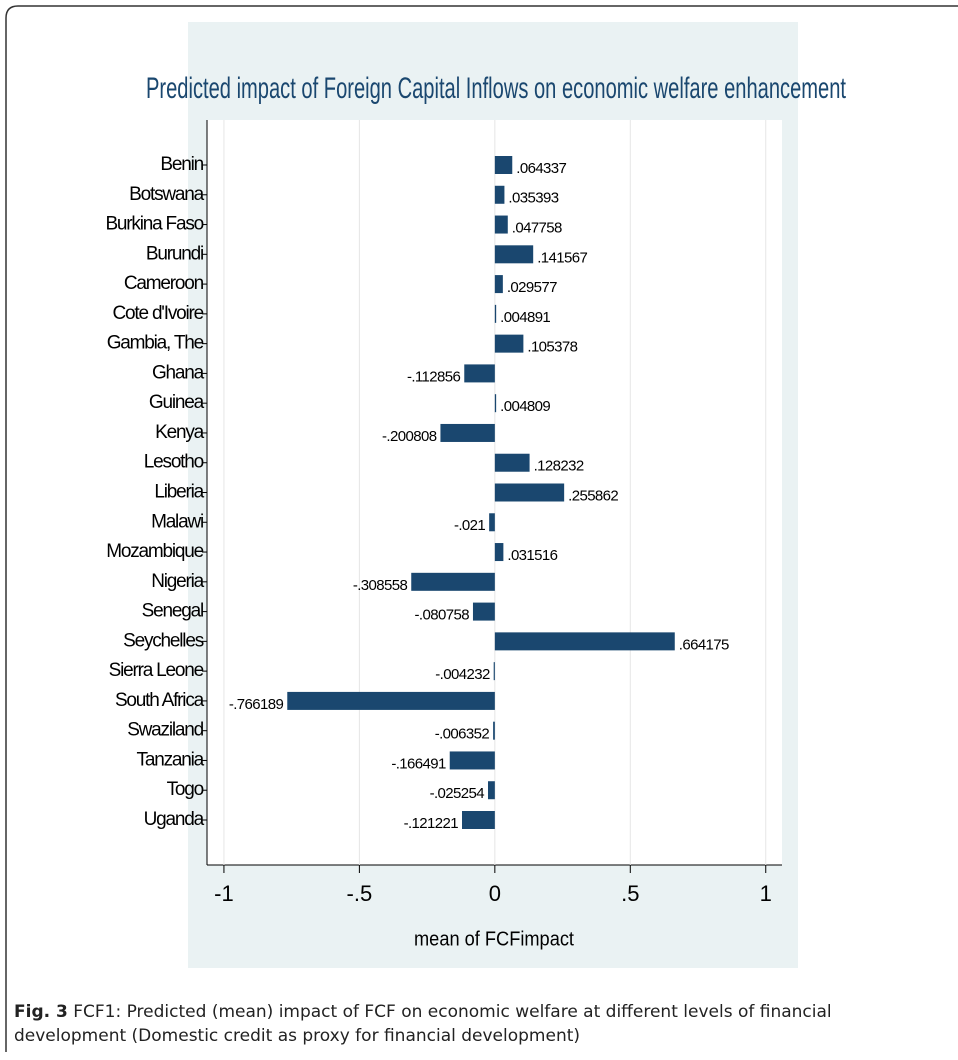  Describe the element at coordinates (154, 551) in the screenshot. I see `y-tick-label: Mozambique` at that location.